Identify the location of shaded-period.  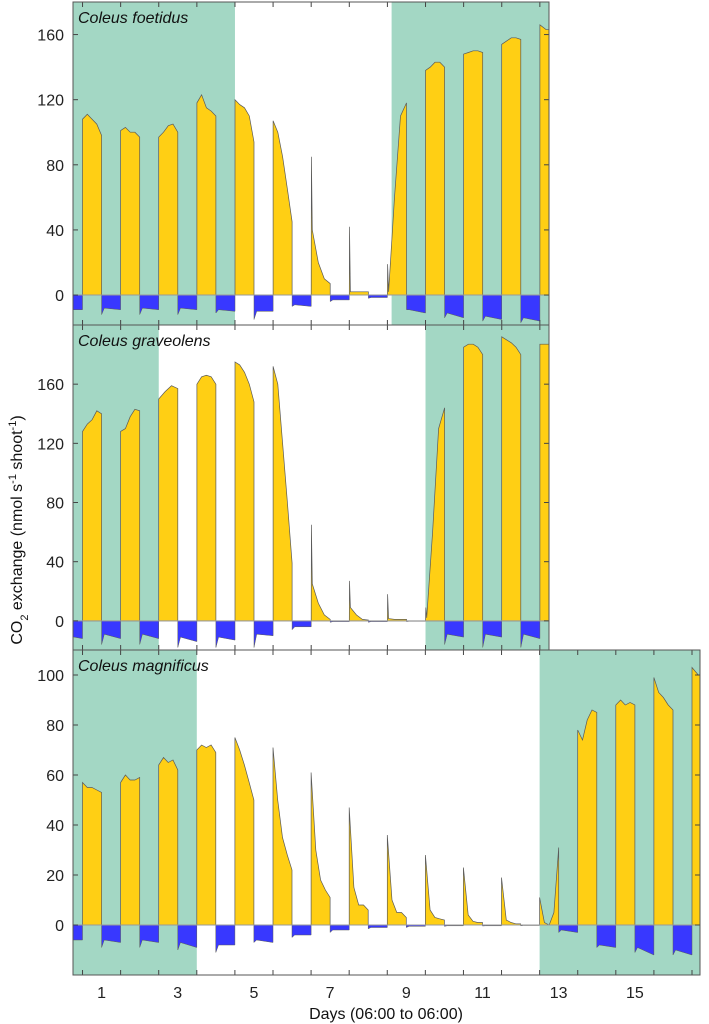
(487, 487).